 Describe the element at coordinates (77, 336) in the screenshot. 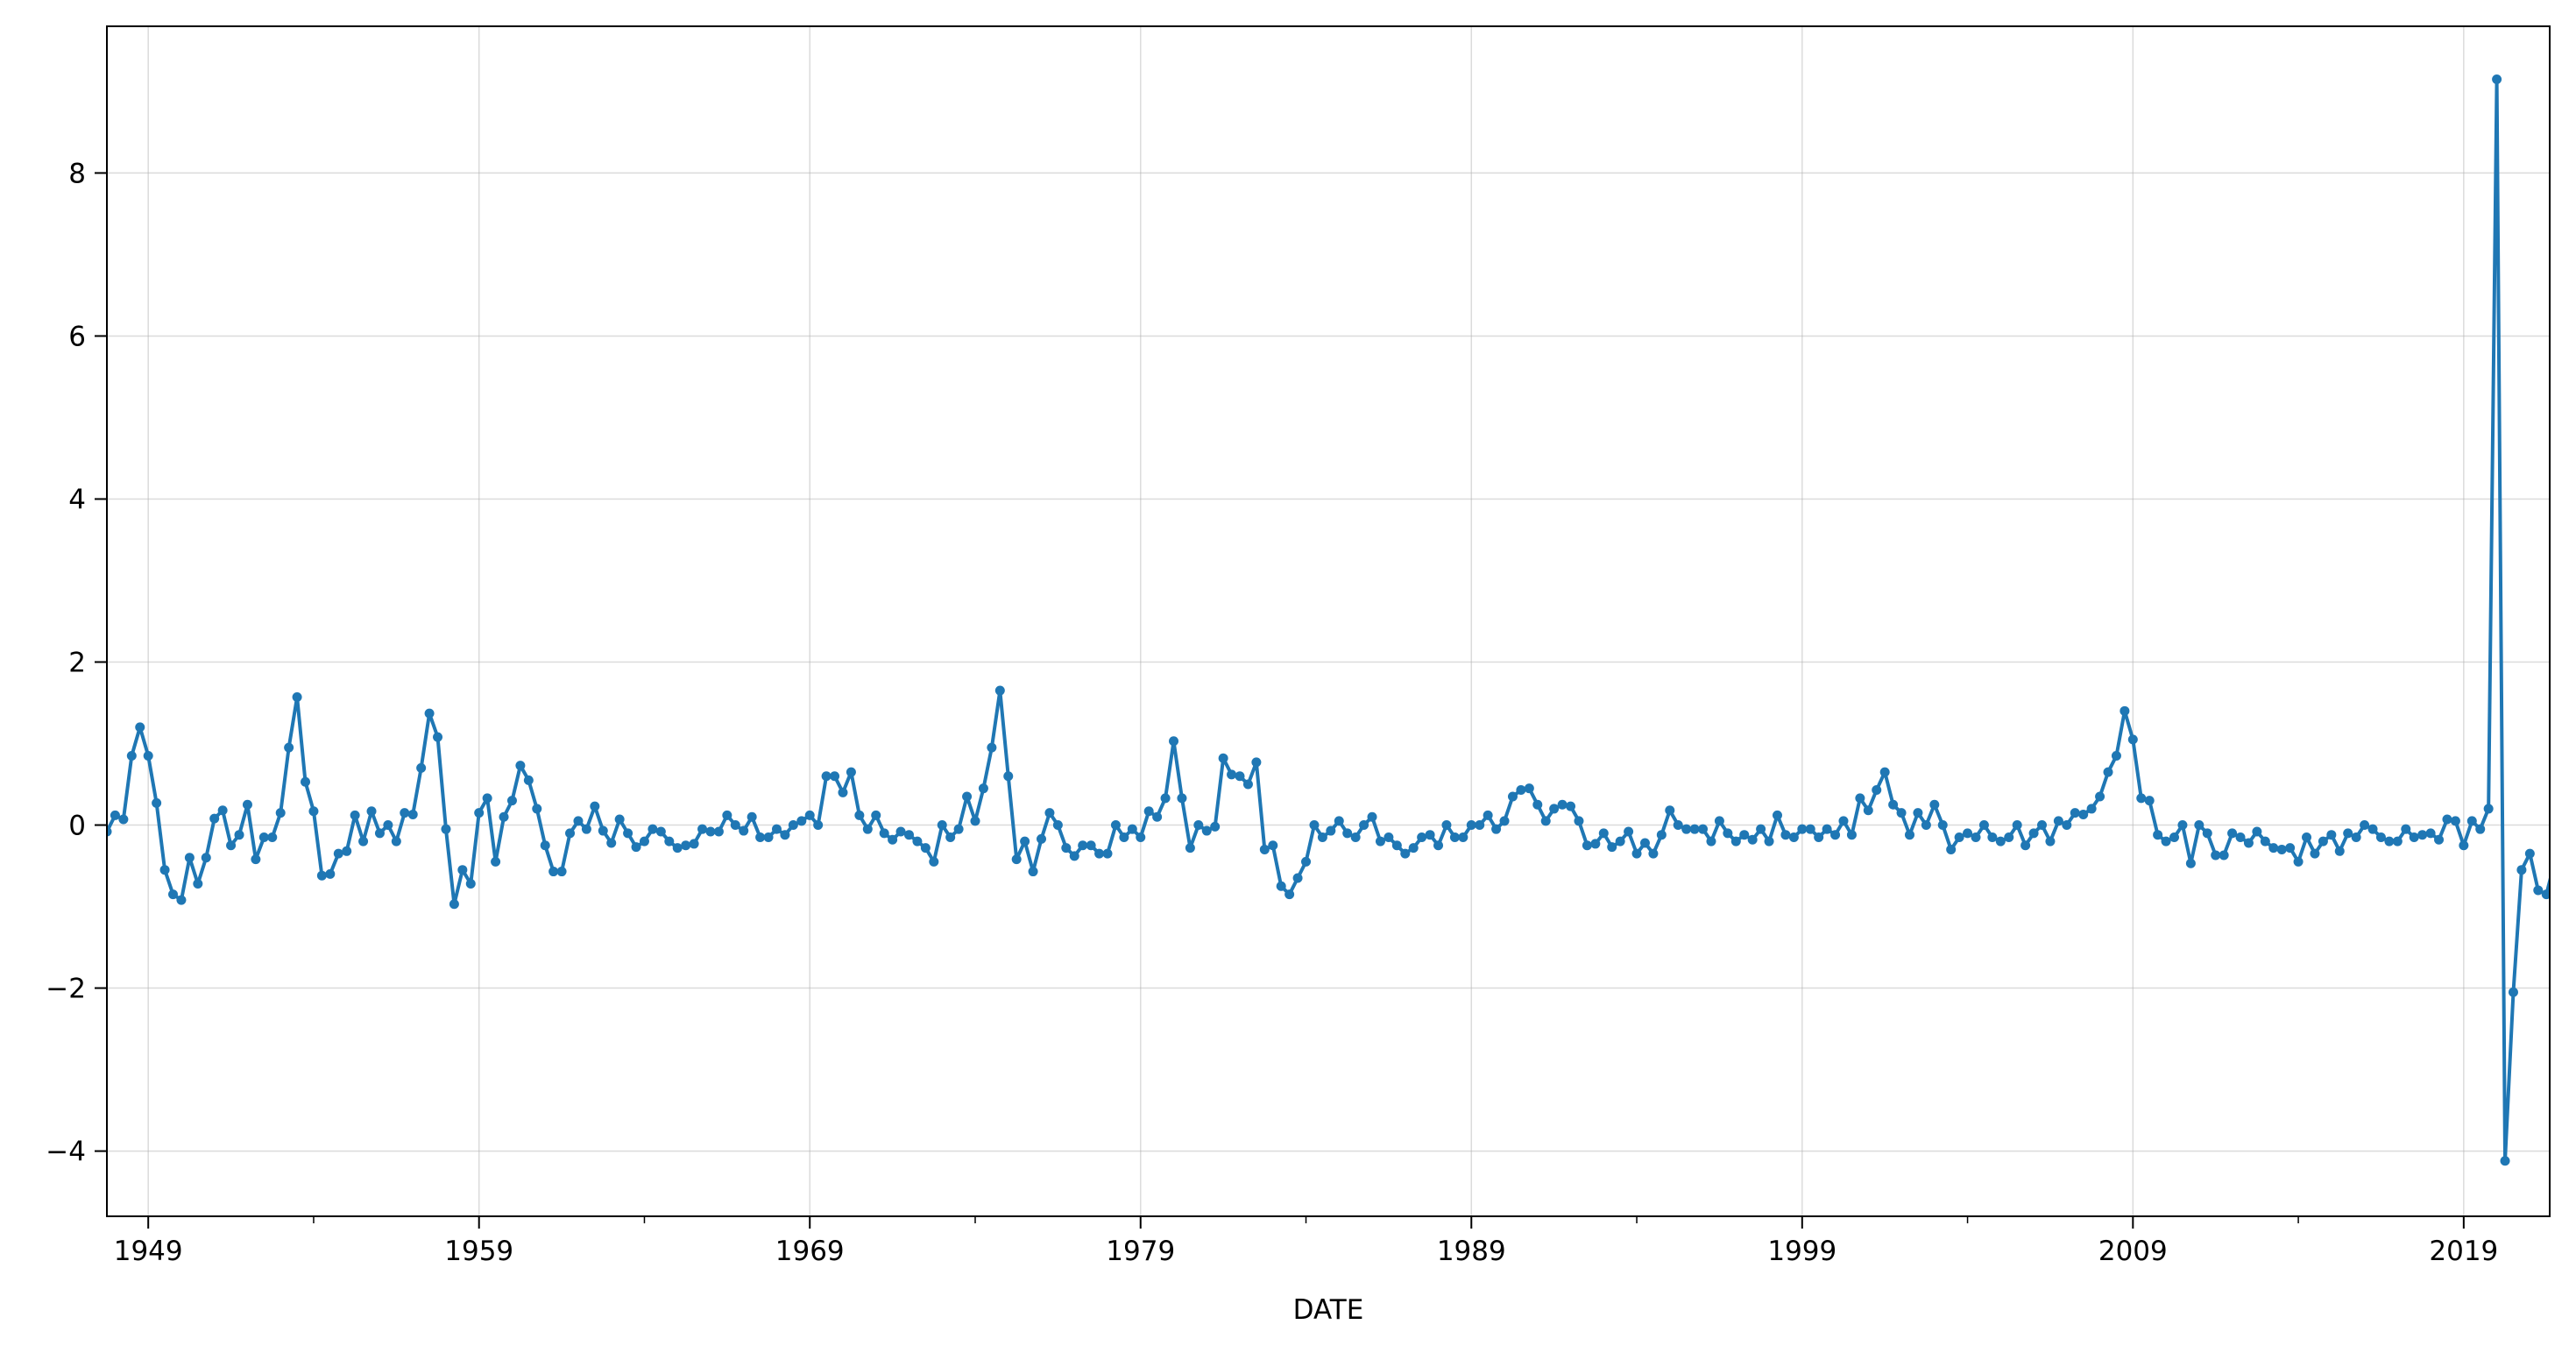

I see `y-tick-label: 6` at that location.